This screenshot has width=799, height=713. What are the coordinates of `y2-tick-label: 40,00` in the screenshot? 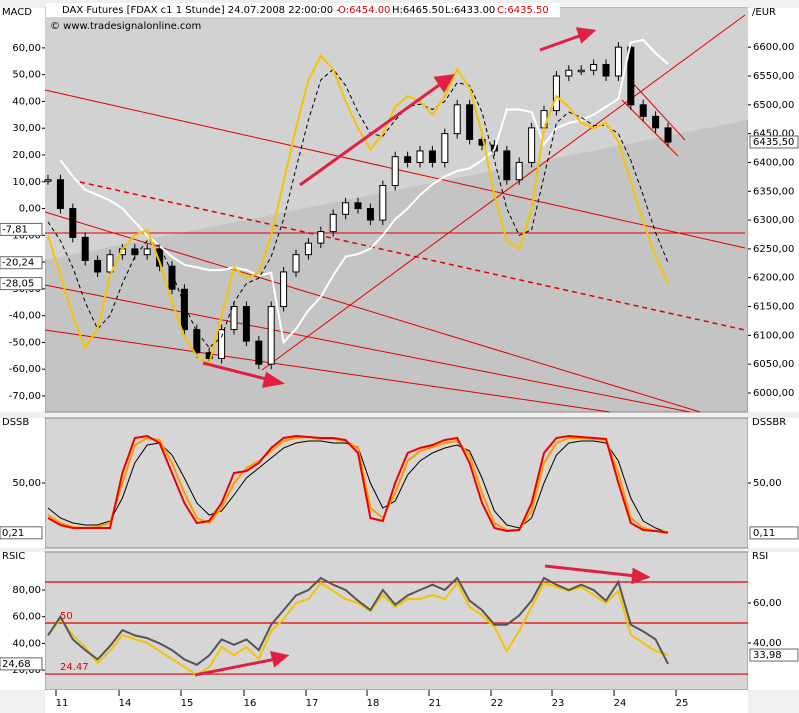 It's located at (767, 643).